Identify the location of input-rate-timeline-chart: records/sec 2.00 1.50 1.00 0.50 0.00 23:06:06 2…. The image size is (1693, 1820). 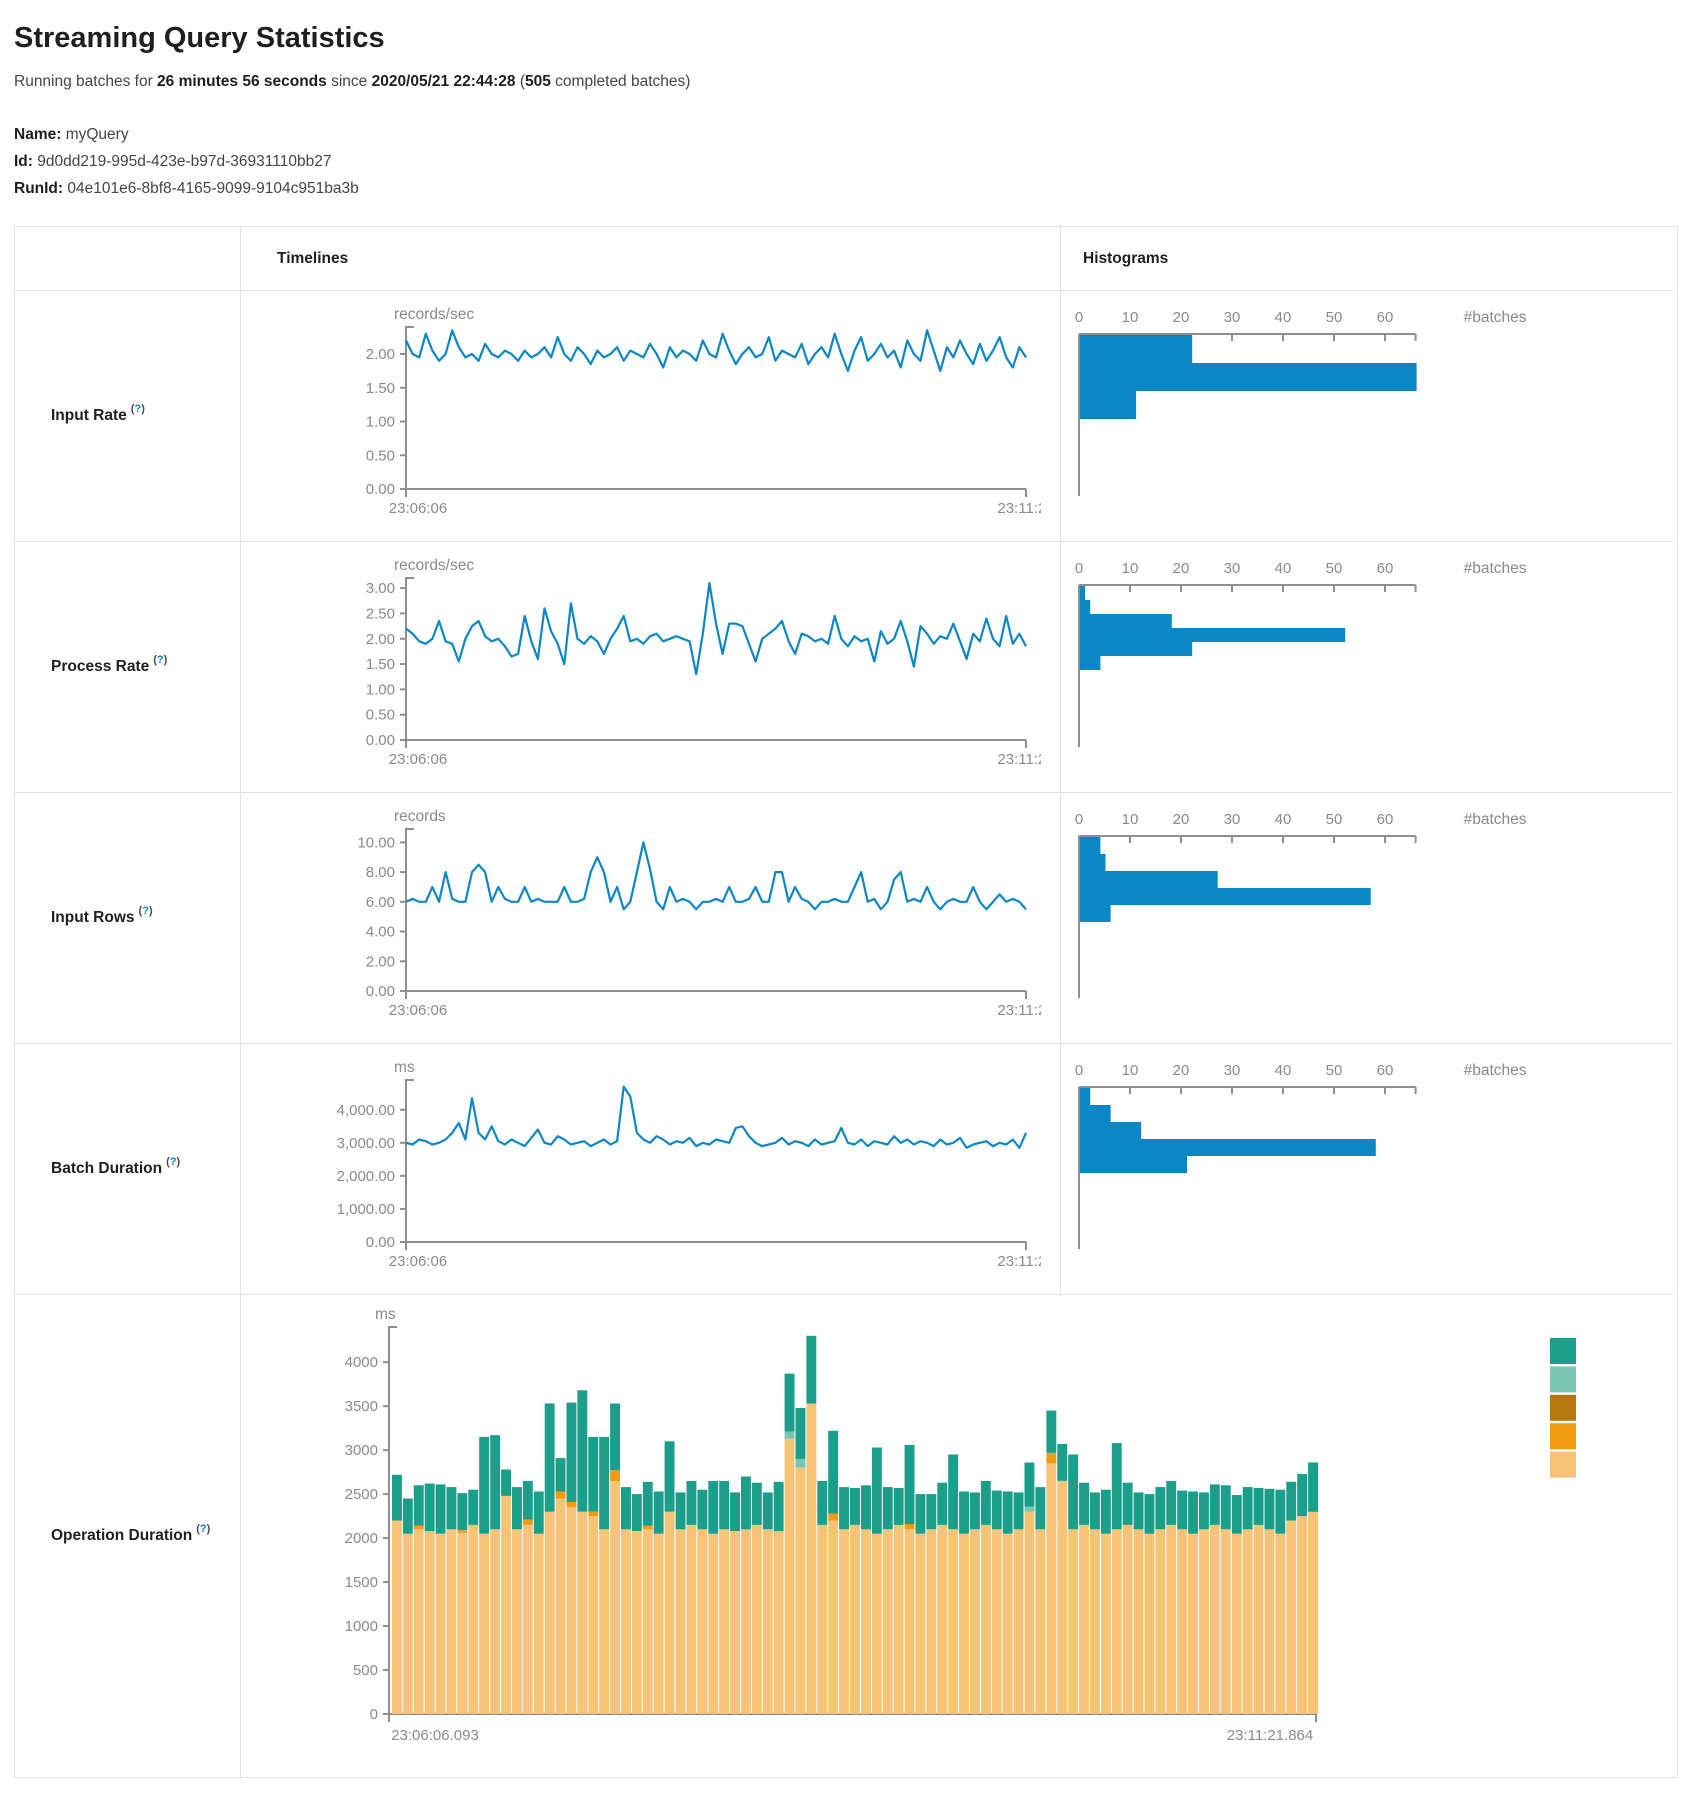
(650, 415).